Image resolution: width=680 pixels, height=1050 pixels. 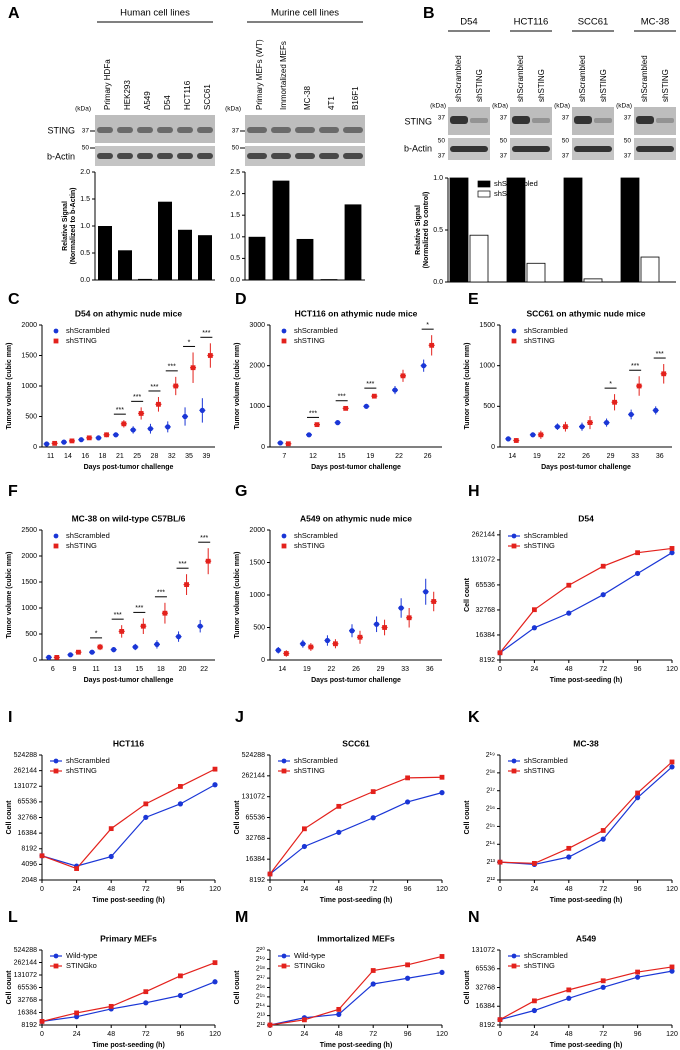 I want to click on x-tick-label: 0, so click(x=270, y=1034).